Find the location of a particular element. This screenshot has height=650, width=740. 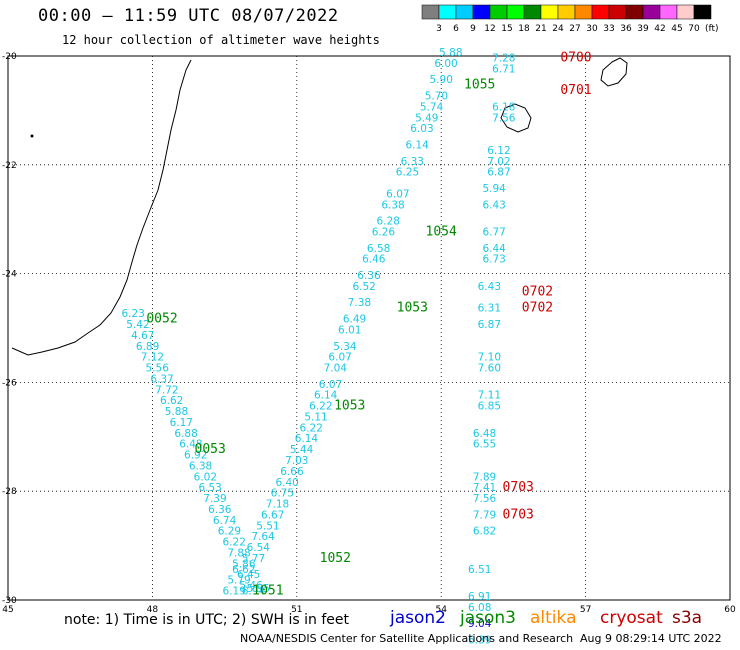

wave-height-value: 6.74 is located at coordinates (225, 521).